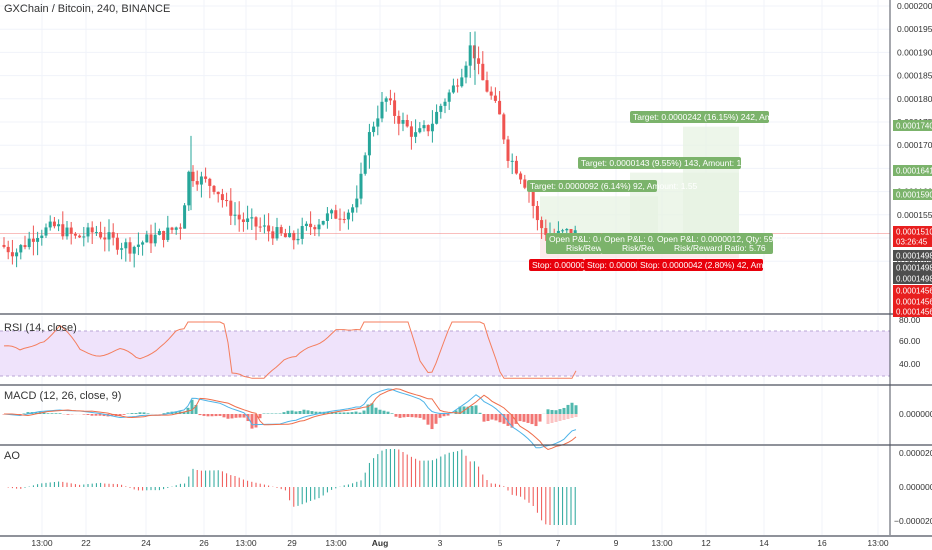 Image resolution: width=932 pixels, height=550 pixels. Describe the element at coordinates (63, 396) in the screenshot. I see `macd-legend: MACD (12, 26, close, 9)` at that location.